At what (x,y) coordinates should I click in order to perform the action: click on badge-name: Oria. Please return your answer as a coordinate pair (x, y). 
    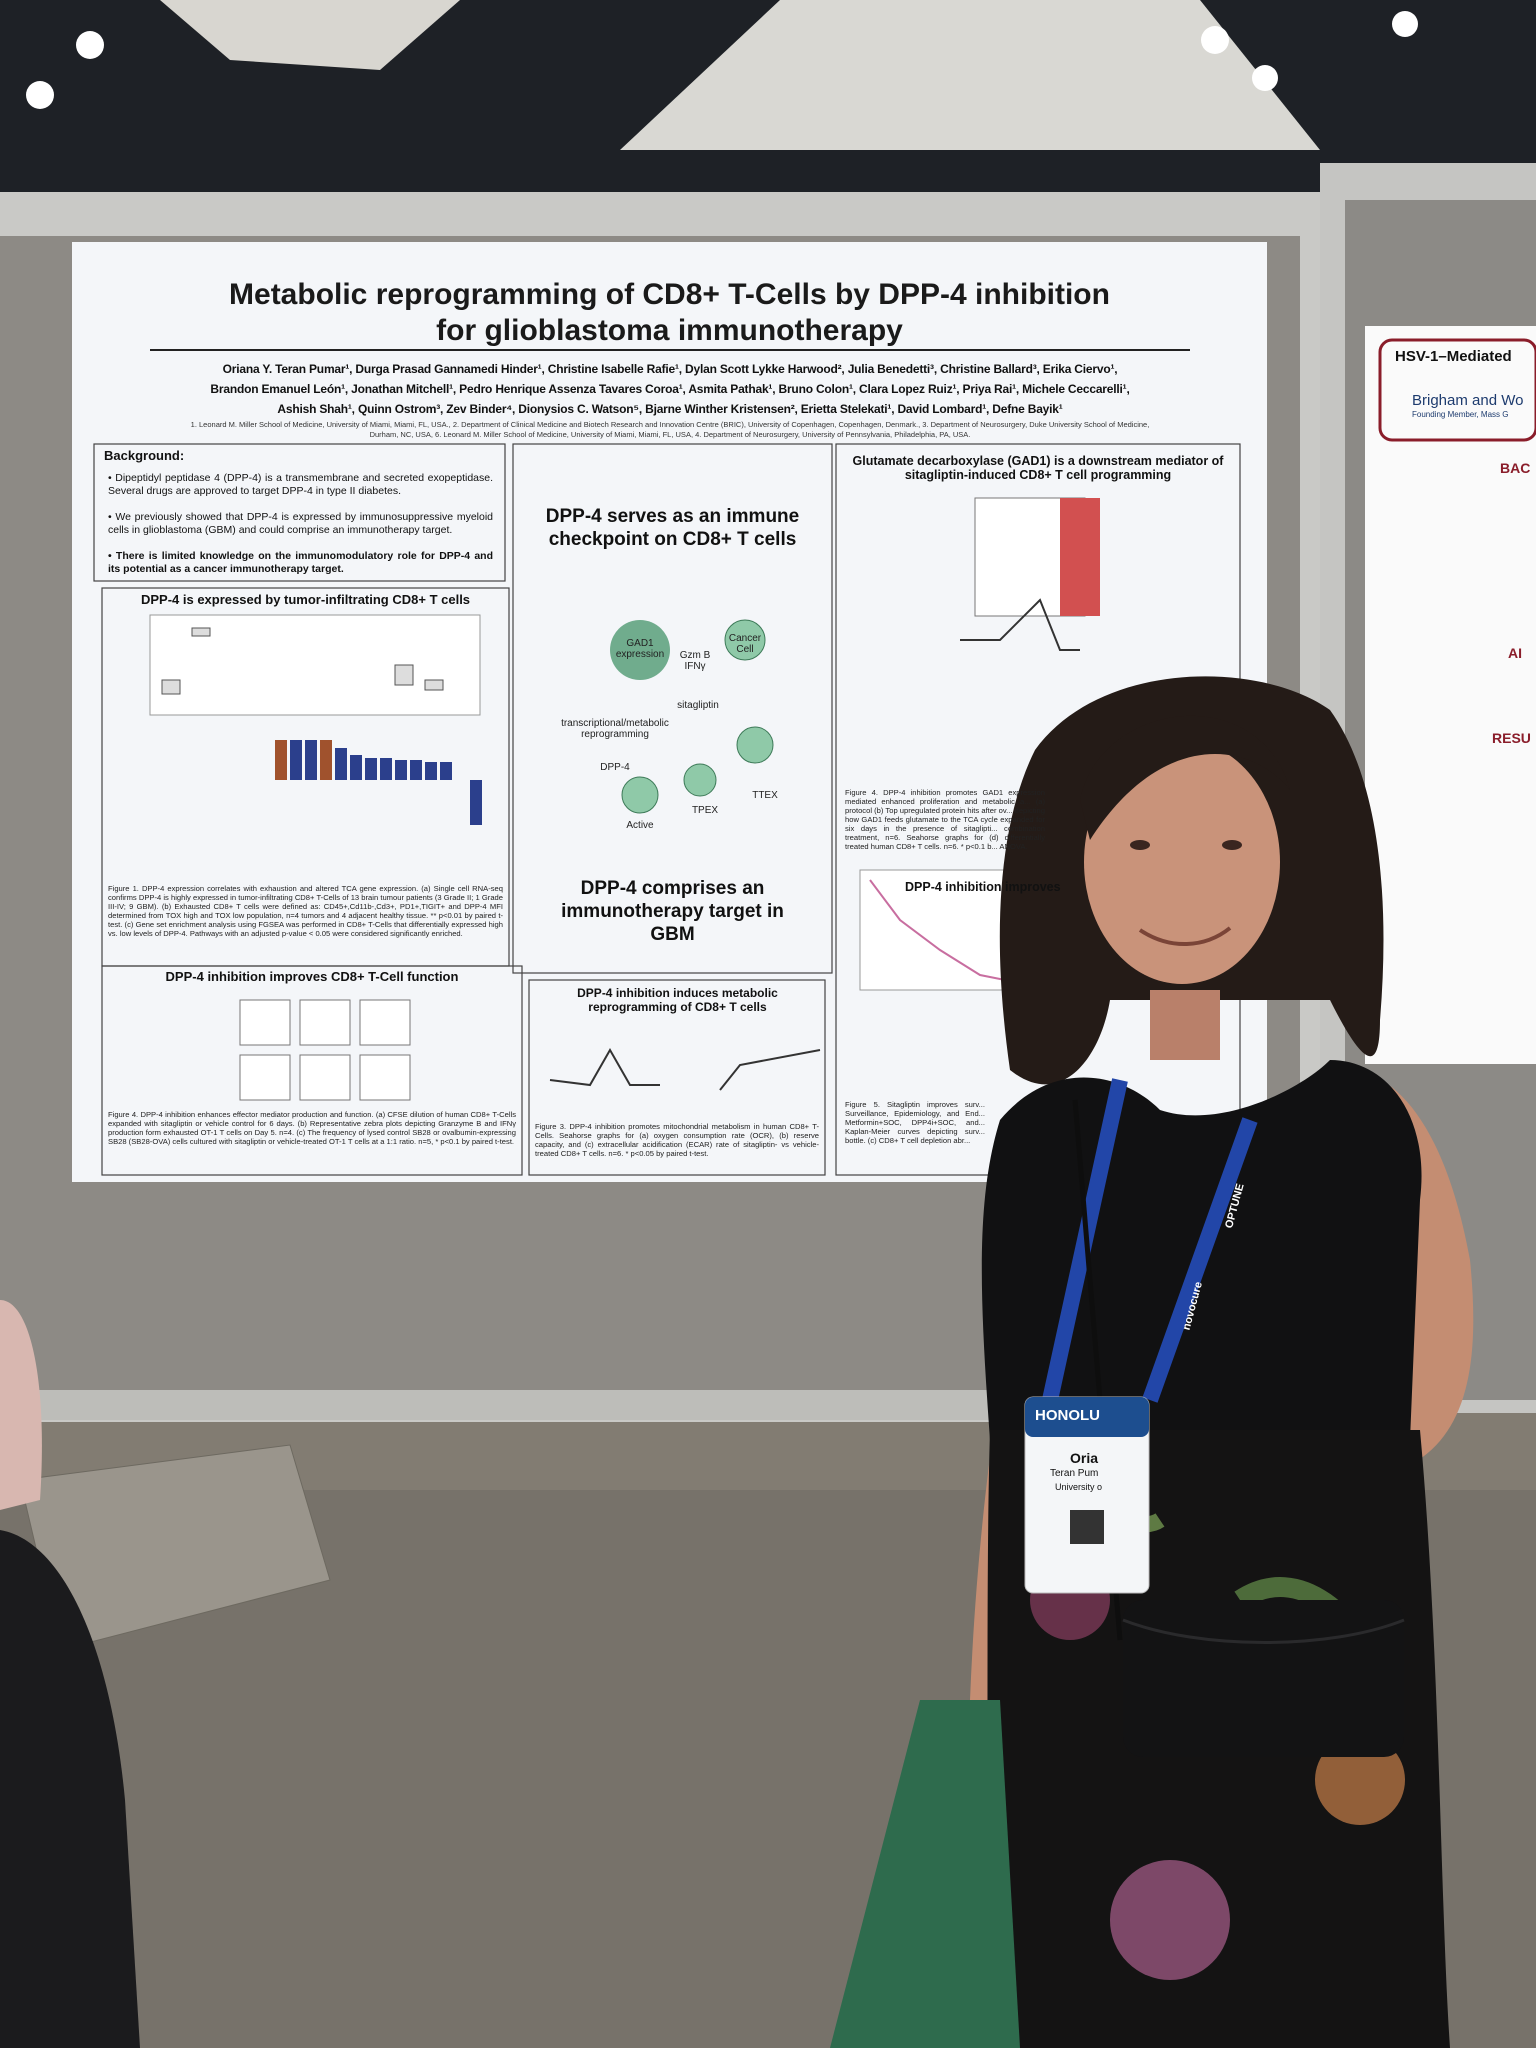
    Looking at the image, I should click on (1084, 1458).